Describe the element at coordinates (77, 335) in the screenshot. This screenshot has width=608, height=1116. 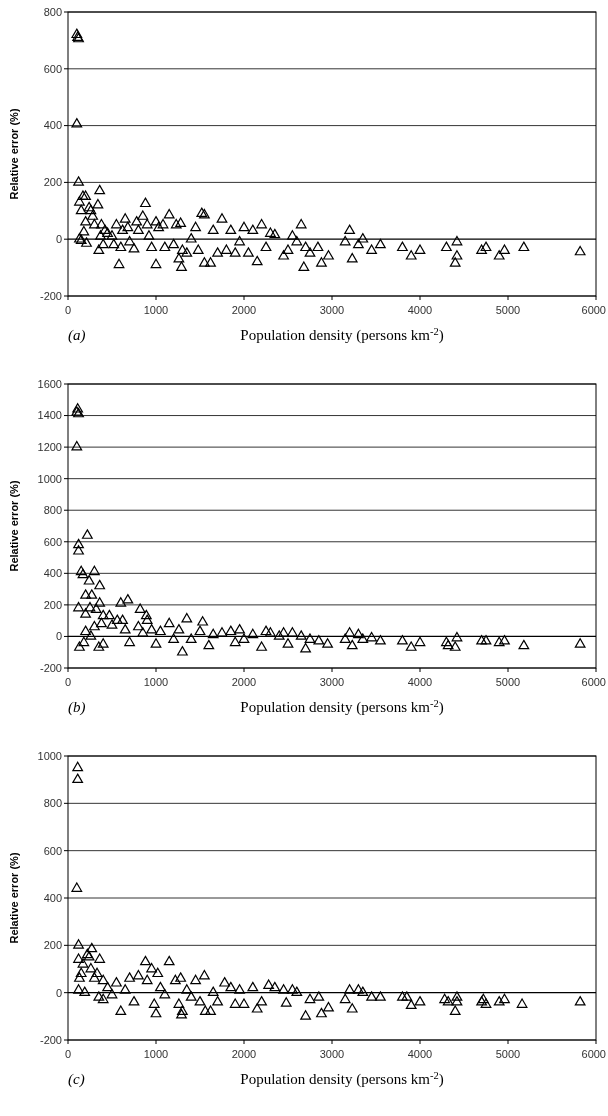
I see `text: (a)` at that location.